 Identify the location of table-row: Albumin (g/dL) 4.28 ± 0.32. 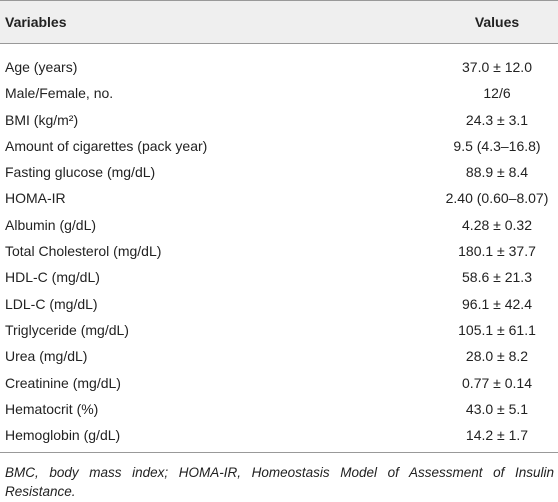
(279, 226).